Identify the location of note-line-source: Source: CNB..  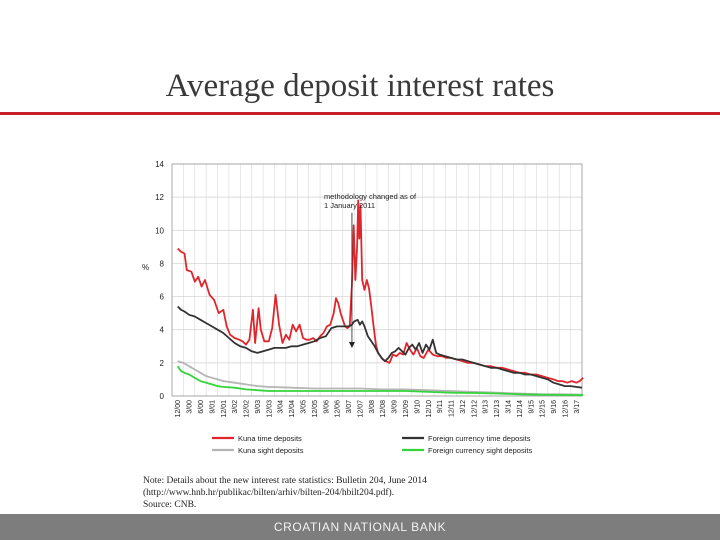
(170, 505).